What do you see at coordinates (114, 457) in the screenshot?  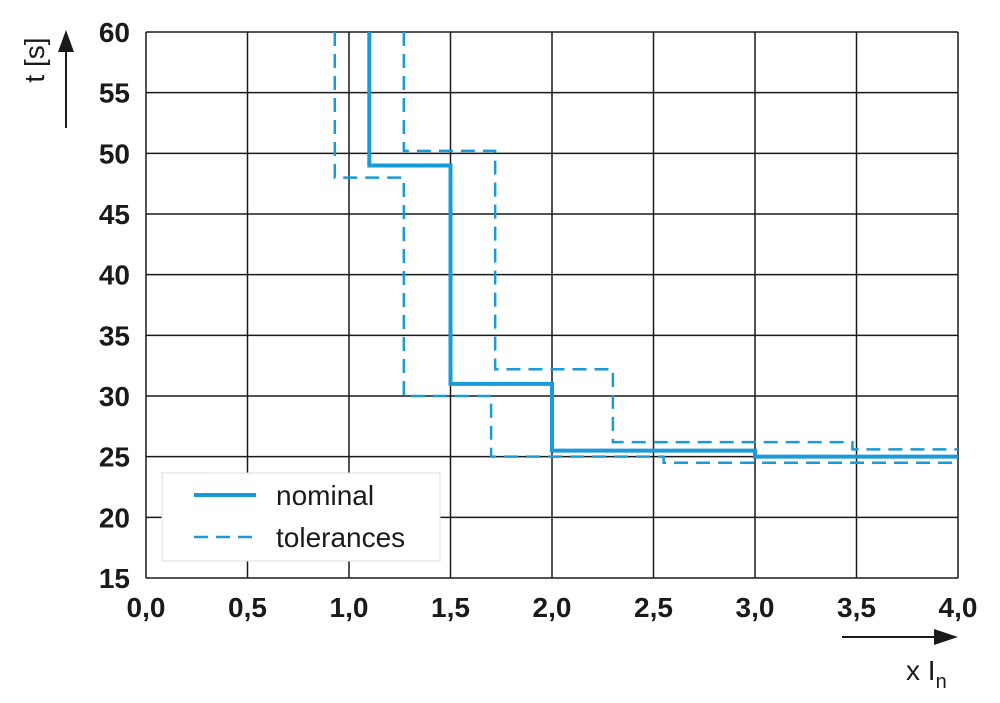 I see `y-tick-label: 25` at bounding box center [114, 457].